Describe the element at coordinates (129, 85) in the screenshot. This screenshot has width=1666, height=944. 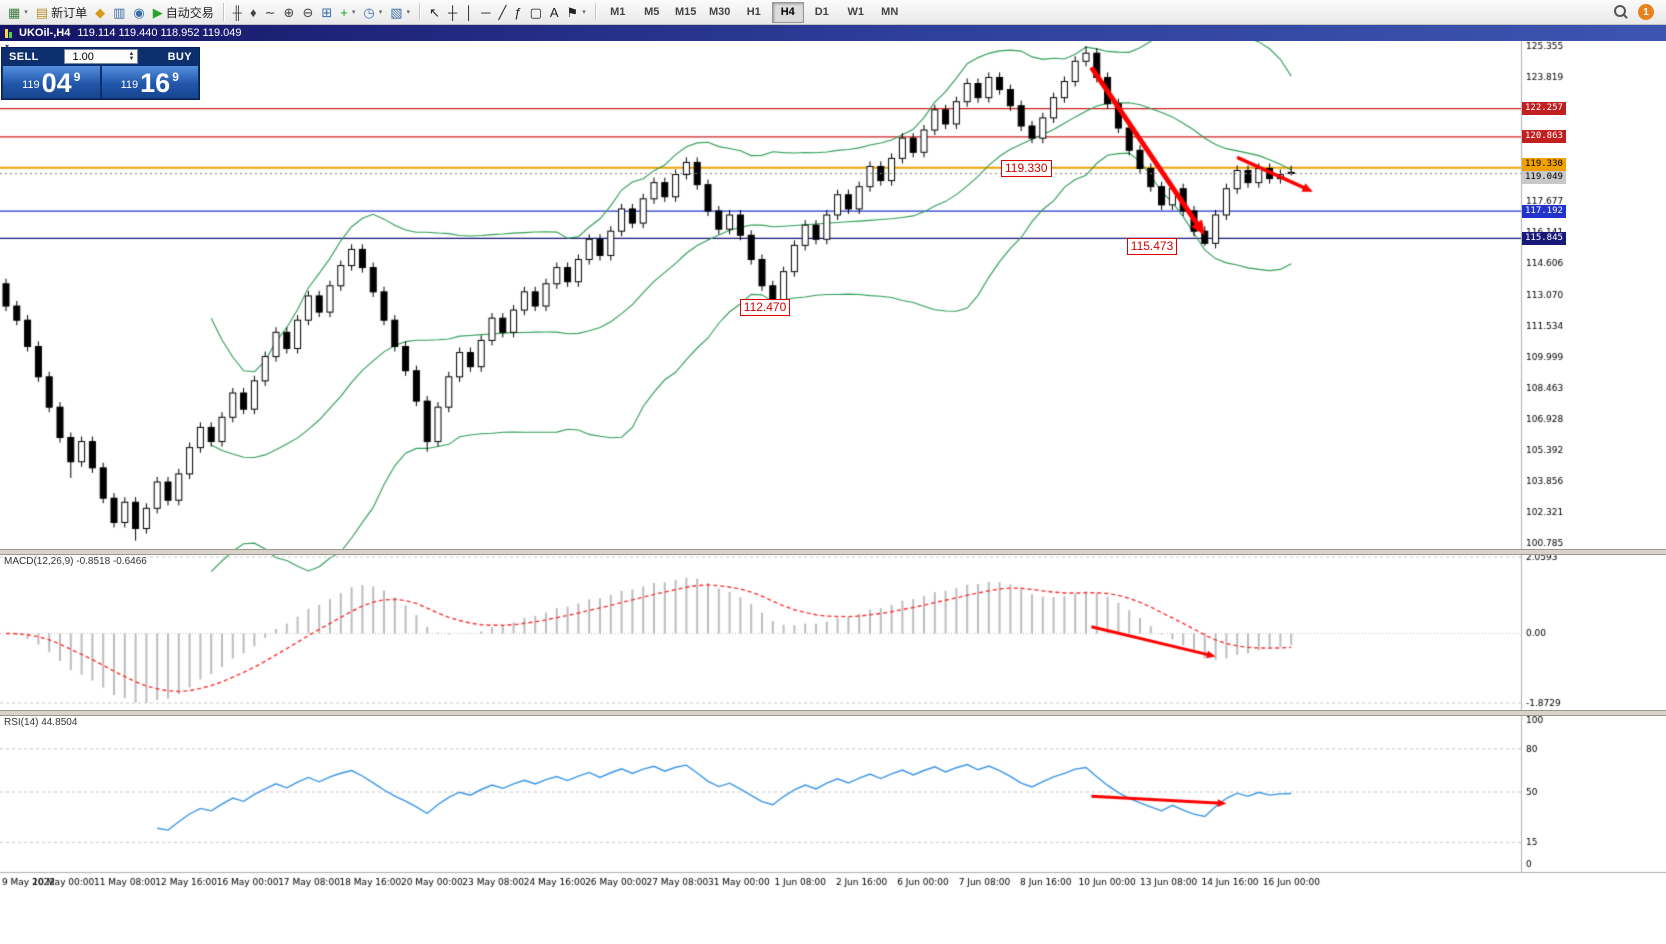
I see `buy-price-base: 119` at that location.